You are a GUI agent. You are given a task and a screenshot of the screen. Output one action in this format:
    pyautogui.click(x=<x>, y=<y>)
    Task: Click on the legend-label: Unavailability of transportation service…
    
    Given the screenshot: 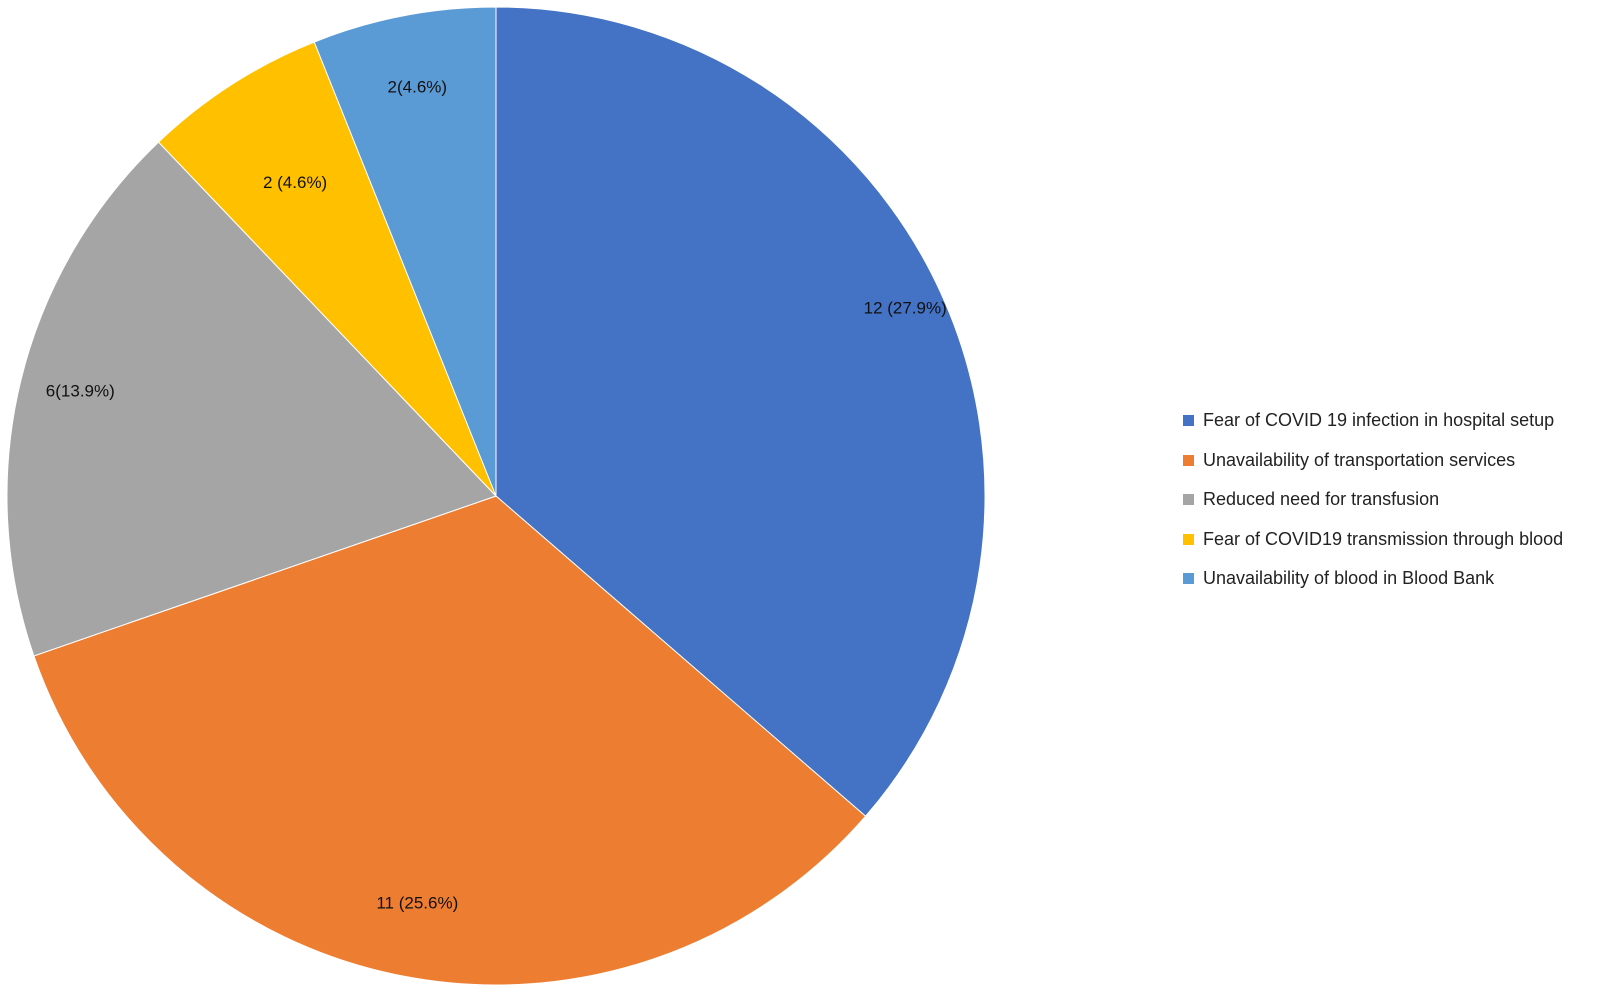 What is the action you would take?
    pyautogui.click(x=1359, y=459)
    